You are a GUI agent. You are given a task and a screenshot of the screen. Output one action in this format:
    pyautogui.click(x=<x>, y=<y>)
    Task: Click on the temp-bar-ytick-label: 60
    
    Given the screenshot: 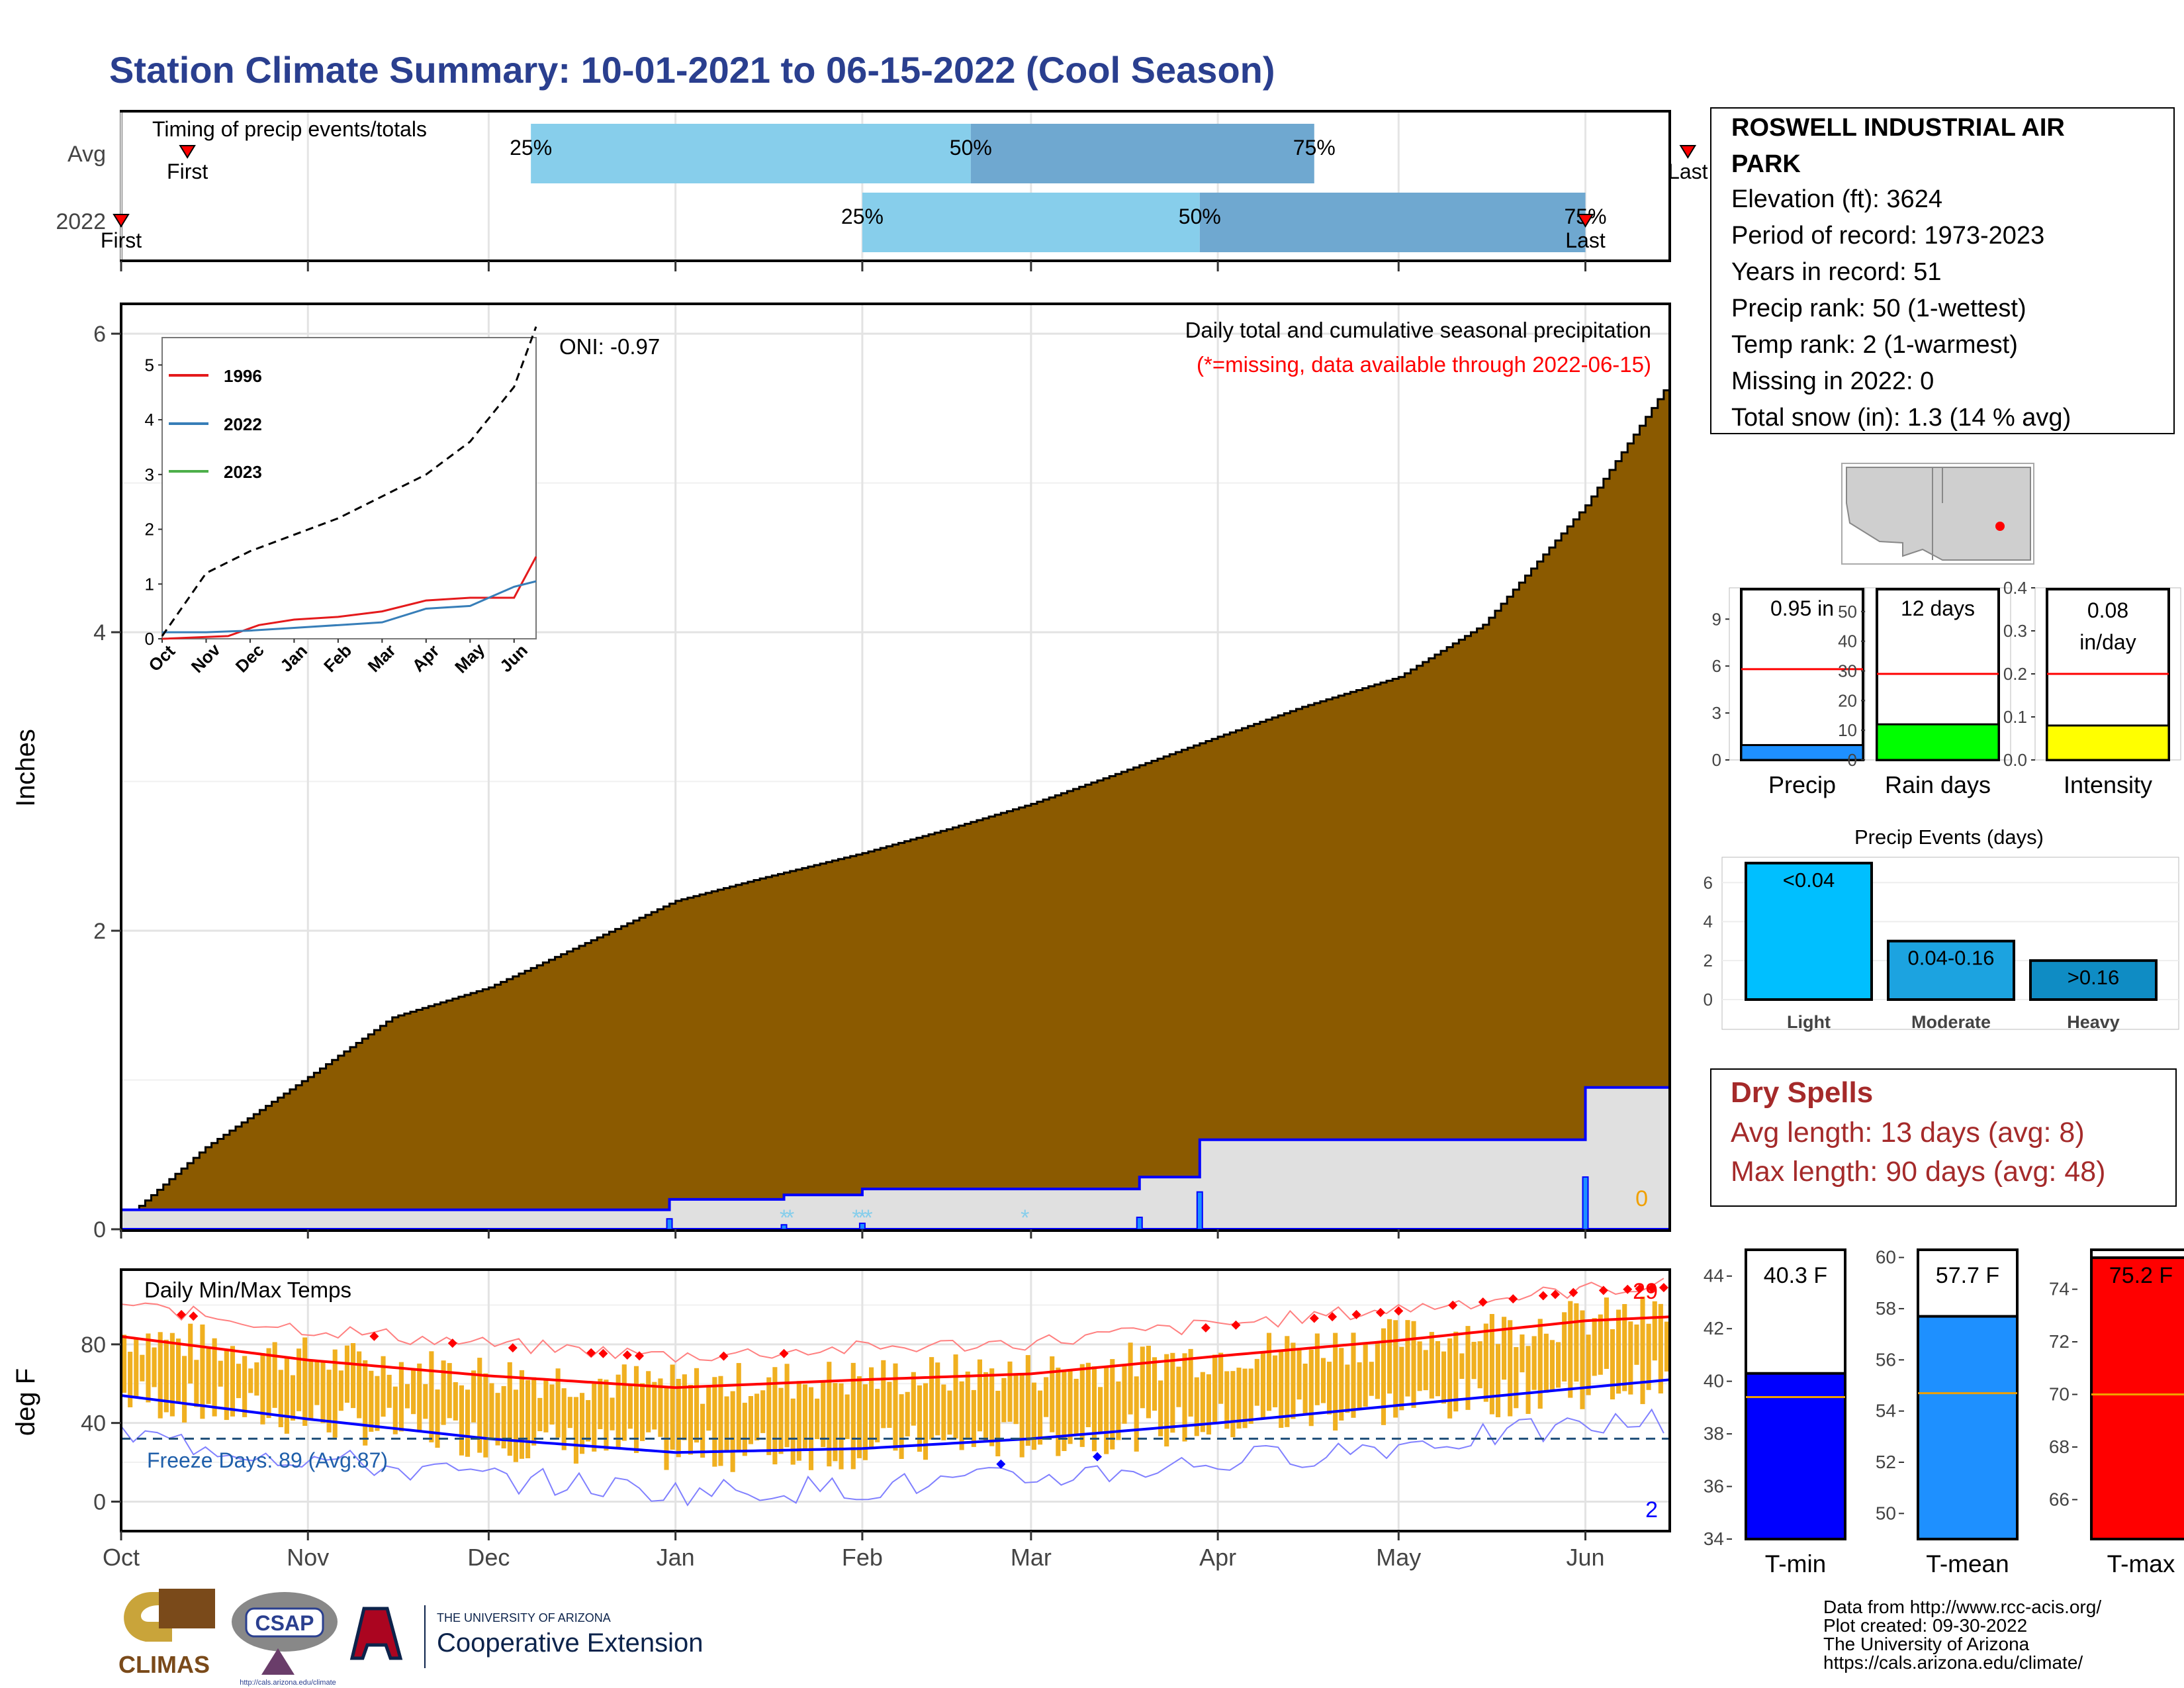 What is the action you would take?
    pyautogui.click(x=1886, y=1257)
    